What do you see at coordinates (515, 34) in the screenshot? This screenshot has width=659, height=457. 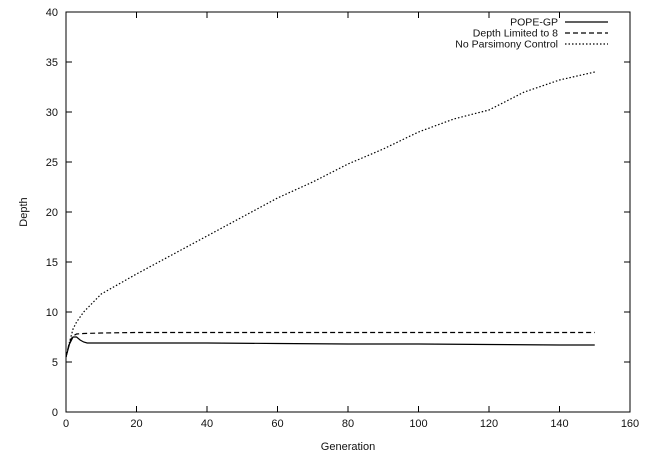 I see `legend-label: Depth Limited to 8` at bounding box center [515, 34].